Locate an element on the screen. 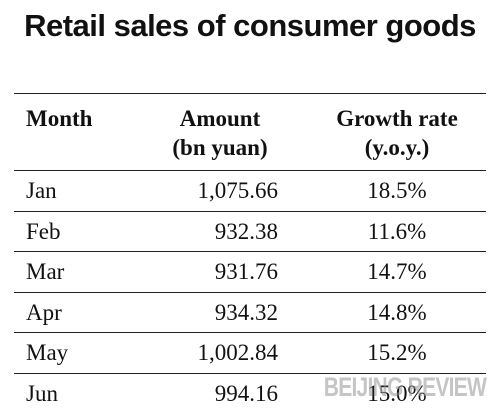  cell-amount: 932.38 is located at coordinates (246, 231).